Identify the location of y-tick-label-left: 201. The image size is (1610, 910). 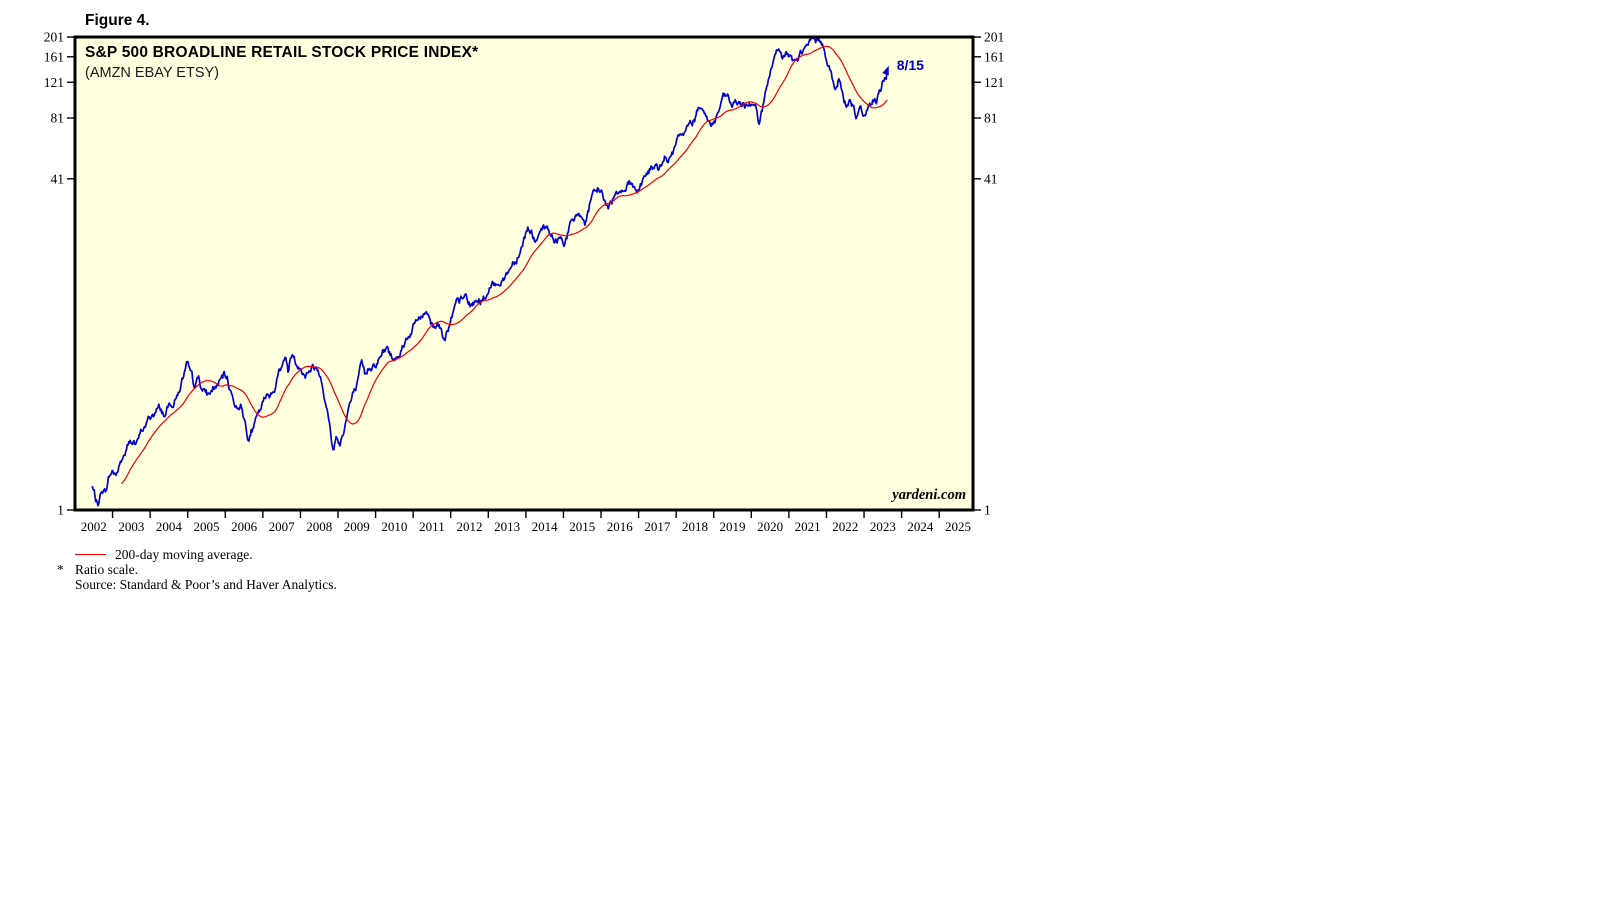
(54, 37).